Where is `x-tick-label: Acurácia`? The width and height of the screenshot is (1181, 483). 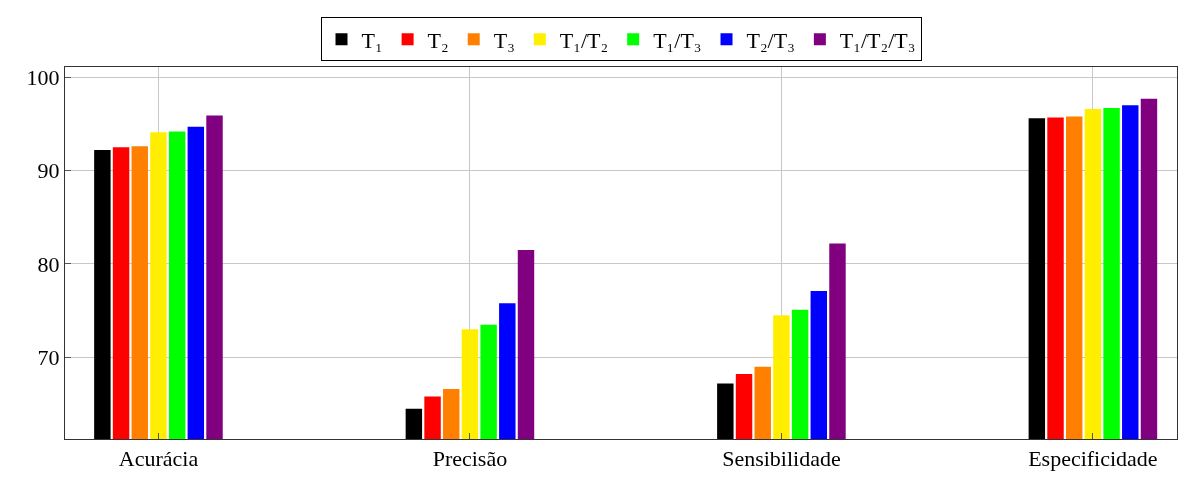
x-tick-label: Acurácia is located at coordinates (158, 459).